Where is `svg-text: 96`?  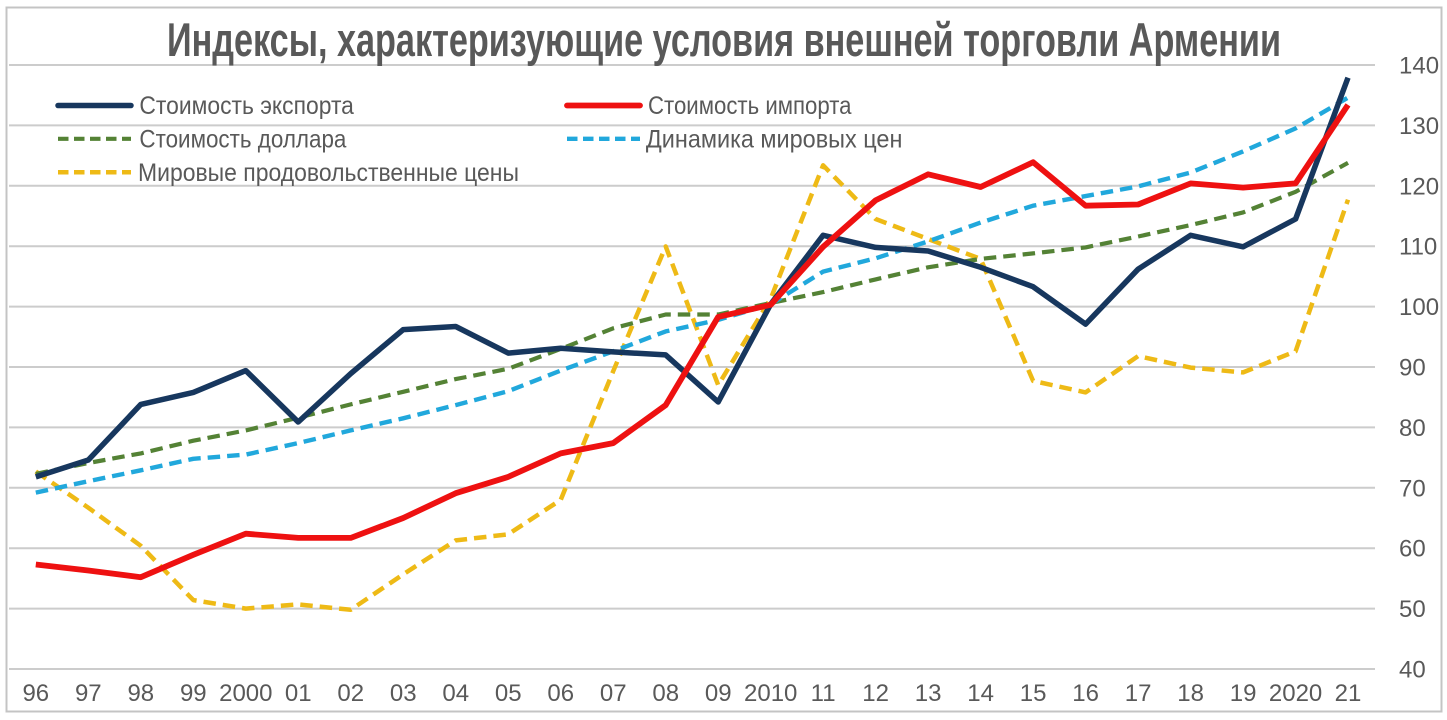
svg-text: 96 is located at coordinates (35, 693).